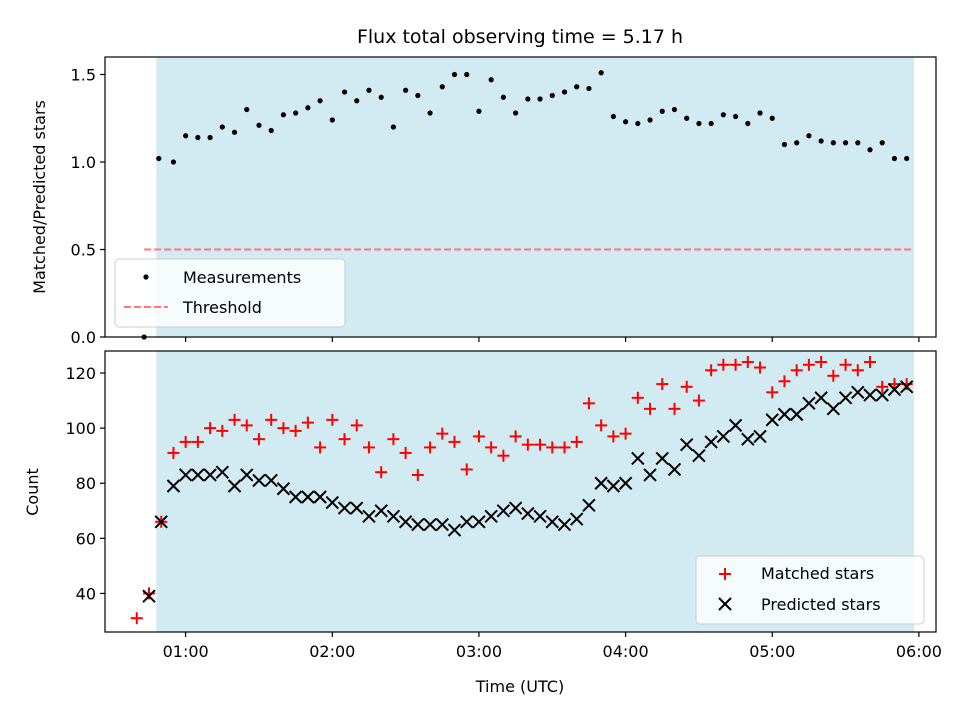 The image size is (960, 720). Describe the element at coordinates (88, 206) in the screenshot. I see `top-y-ticks: 0.0 0.5 1.0 1.5` at that location.